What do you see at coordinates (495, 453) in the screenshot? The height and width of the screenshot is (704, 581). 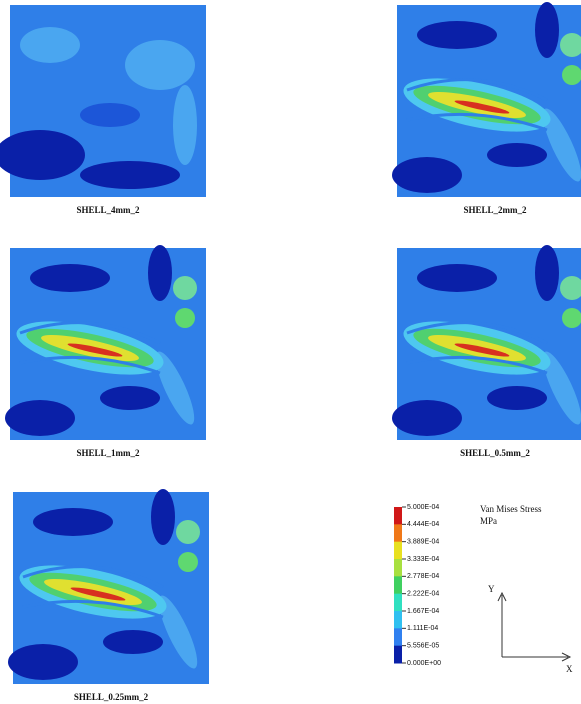 I see `panel-label: SHELL_0.5mm_2` at bounding box center [495, 453].